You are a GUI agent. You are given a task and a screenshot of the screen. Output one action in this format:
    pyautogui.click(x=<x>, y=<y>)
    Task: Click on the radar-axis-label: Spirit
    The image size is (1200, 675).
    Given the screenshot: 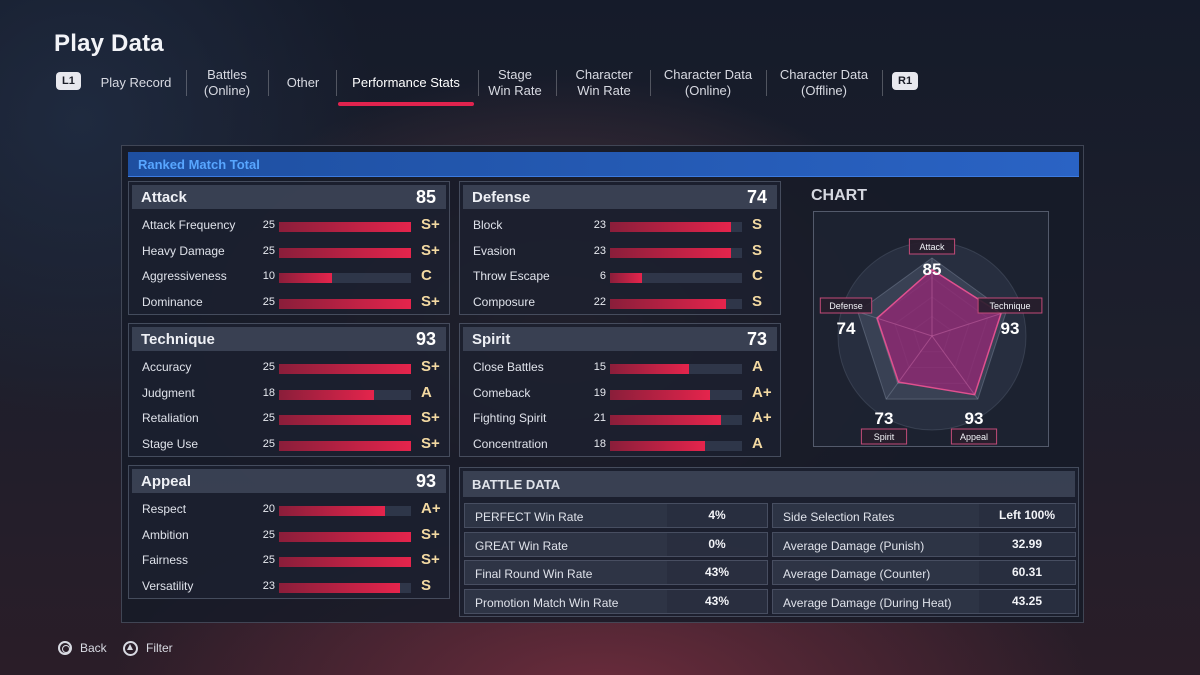 What is the action you would take?
    pyautogui.click(x=884, y=437)
    